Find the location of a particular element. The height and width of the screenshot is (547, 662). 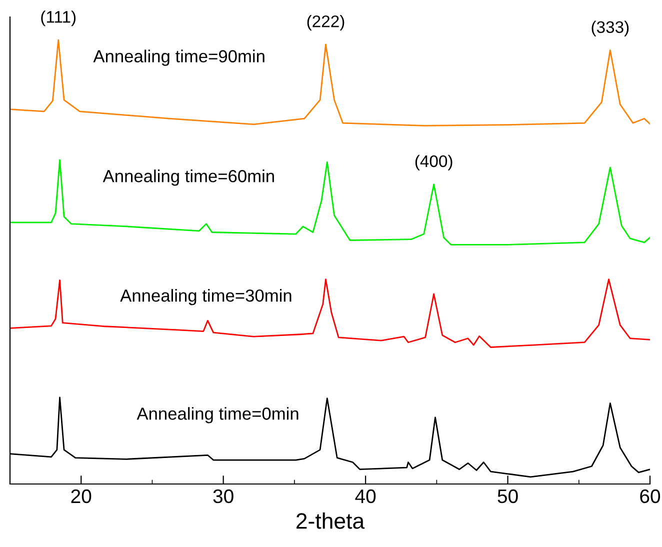

annotation: (400) is located at coordinates (433, 162).